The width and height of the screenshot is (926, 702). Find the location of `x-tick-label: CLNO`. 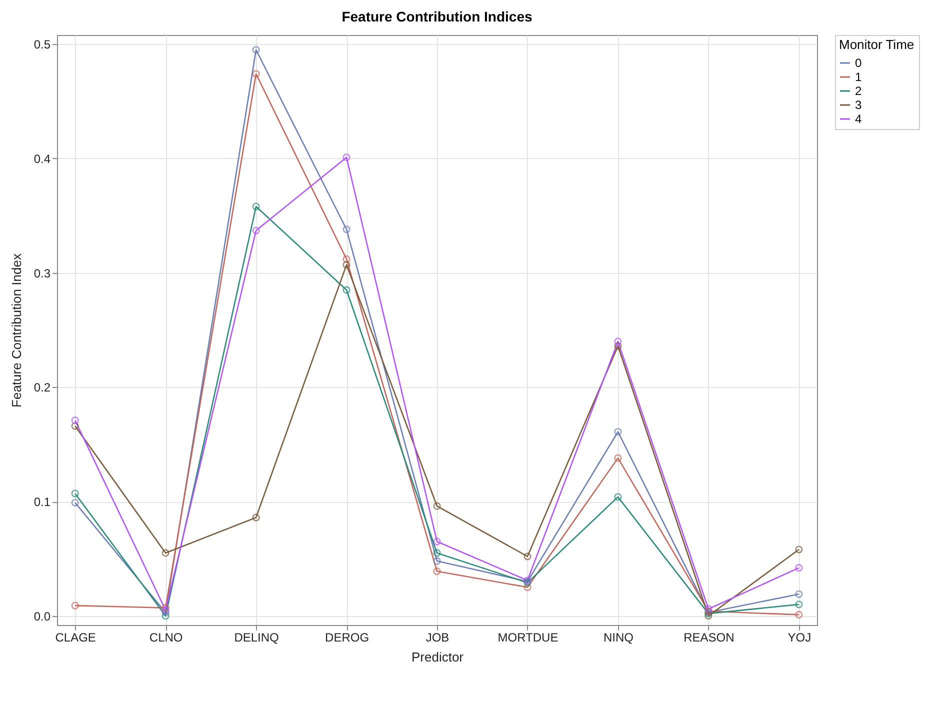

x-tick-label: CLNO is located at coordinates (166, 637).